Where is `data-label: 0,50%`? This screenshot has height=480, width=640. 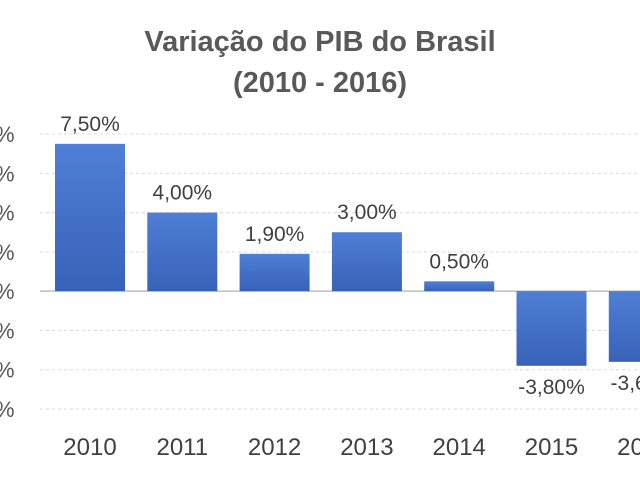
data-label: 0,50% is located at coordinates (459, 261).